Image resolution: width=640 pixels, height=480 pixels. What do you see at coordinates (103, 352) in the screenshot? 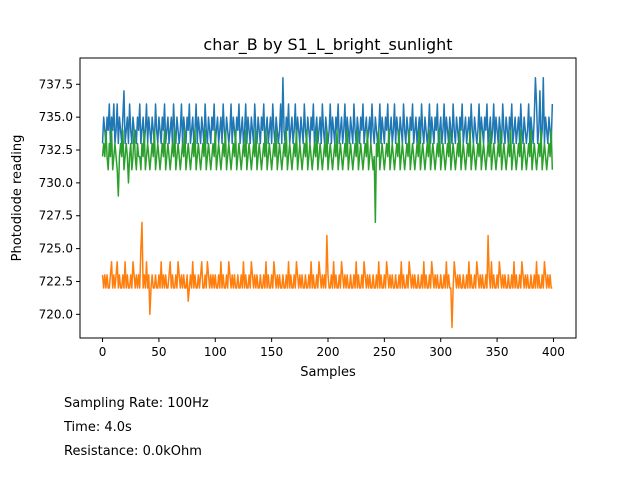
I see `x-tick-label: 0` at bounding box center [103, 352].